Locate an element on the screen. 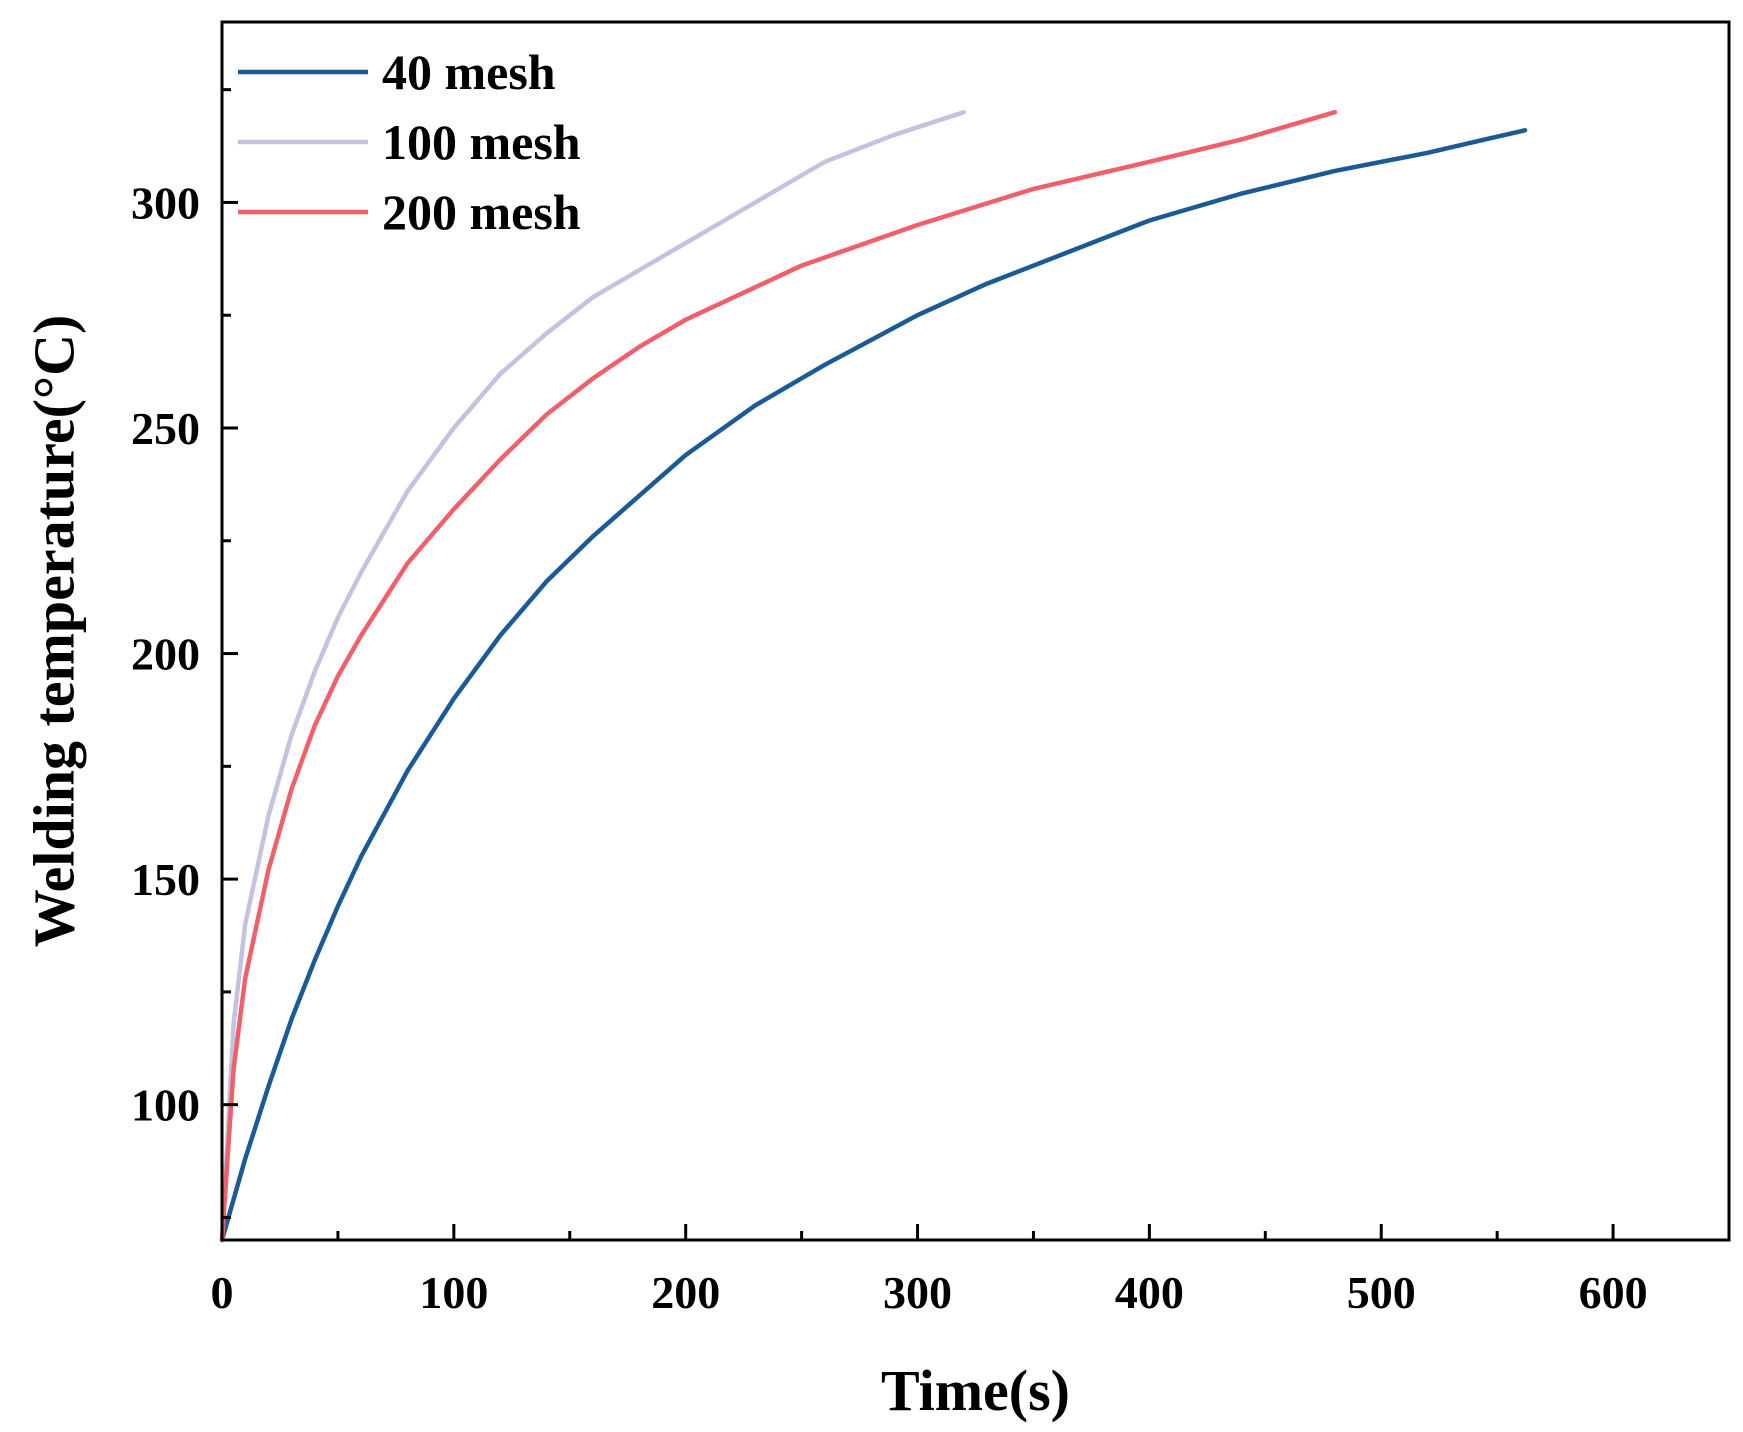 This screenshot has height=1432, width=1743. x-axis-title: Time(s) is located at coordinates (975, 1390).